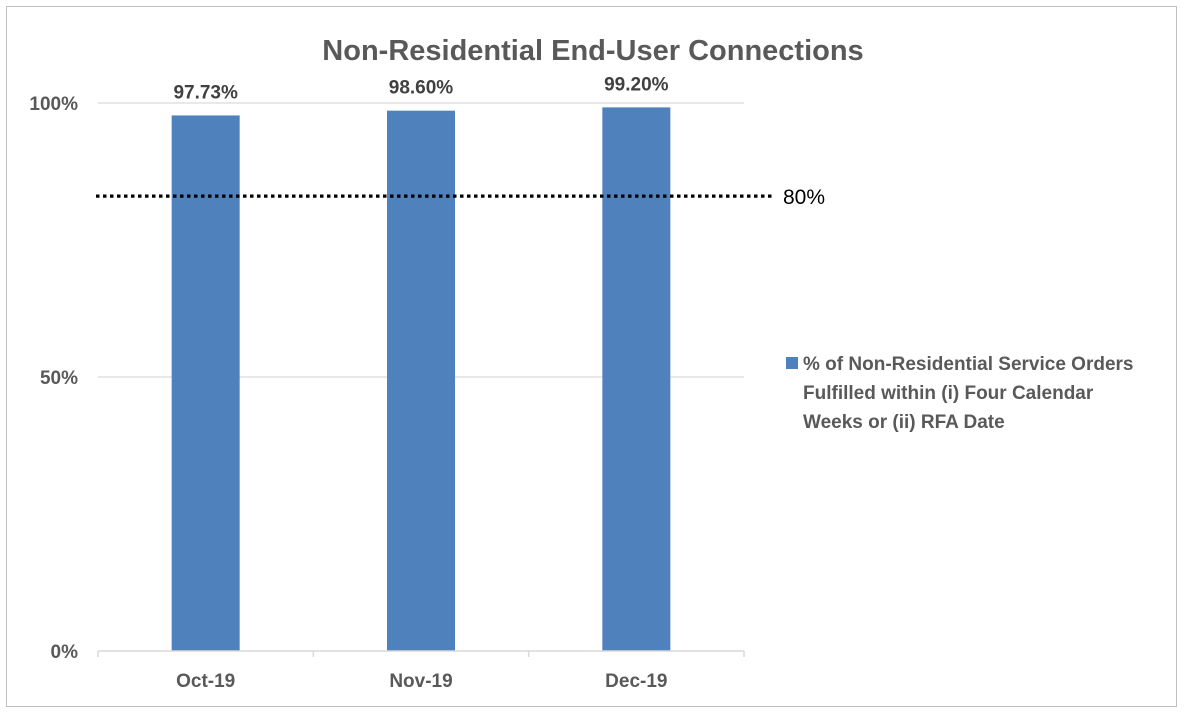 The height and width of the screenshot is (715, 1185). Describe the element at coordinates (804, 197) in the screenshot. I see `reference-line-label: 80%` at that location.